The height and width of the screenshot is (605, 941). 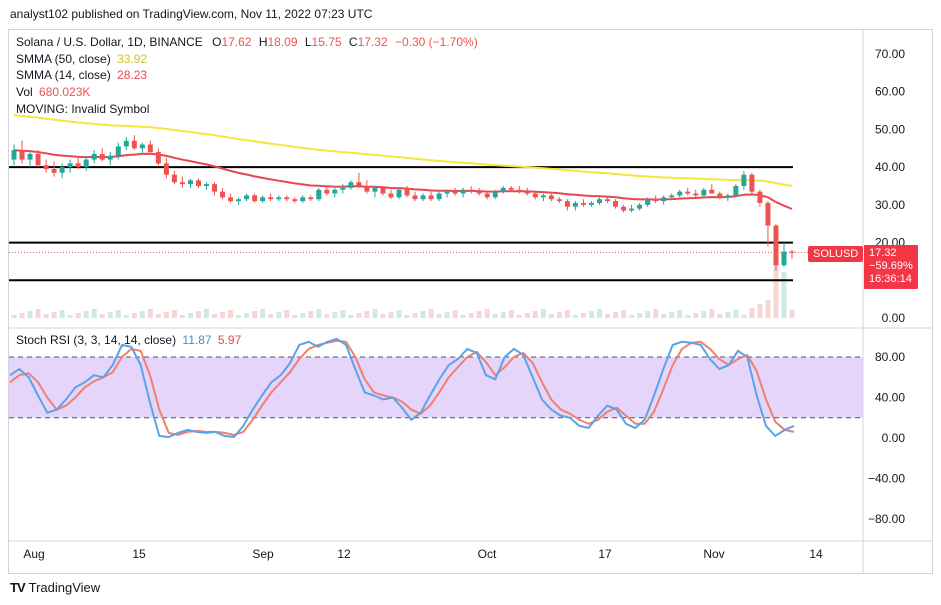 I want to click on legend-vol-label: Vol, so click(x=24, y=92).